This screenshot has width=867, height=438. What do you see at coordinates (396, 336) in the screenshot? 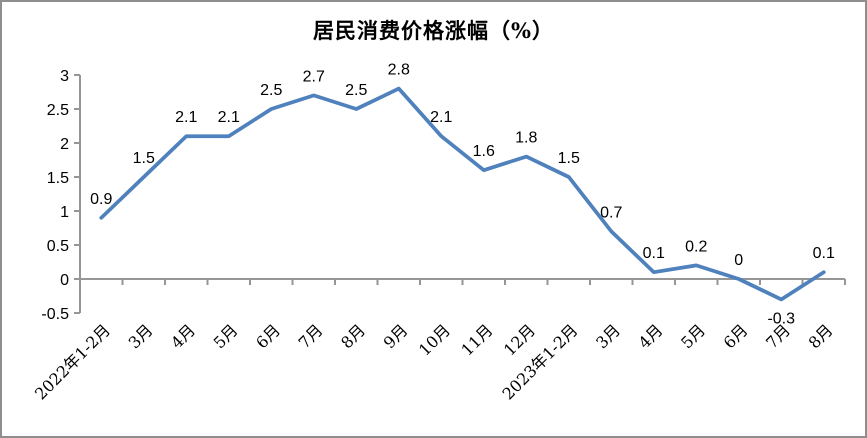
I see `x-category-label: 9月` at bounding box center [396, 336].